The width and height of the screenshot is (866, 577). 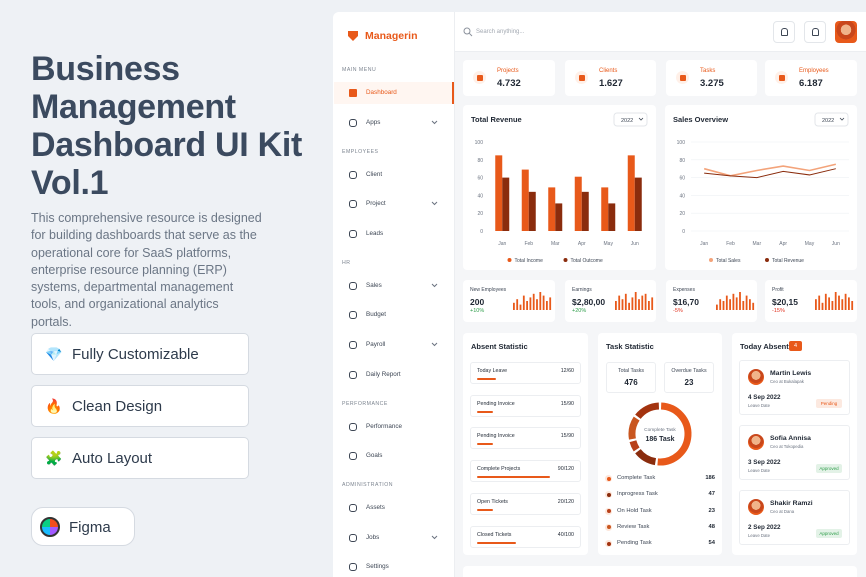 I want to click on nav-item: Performance, so click(x=384, y=426).